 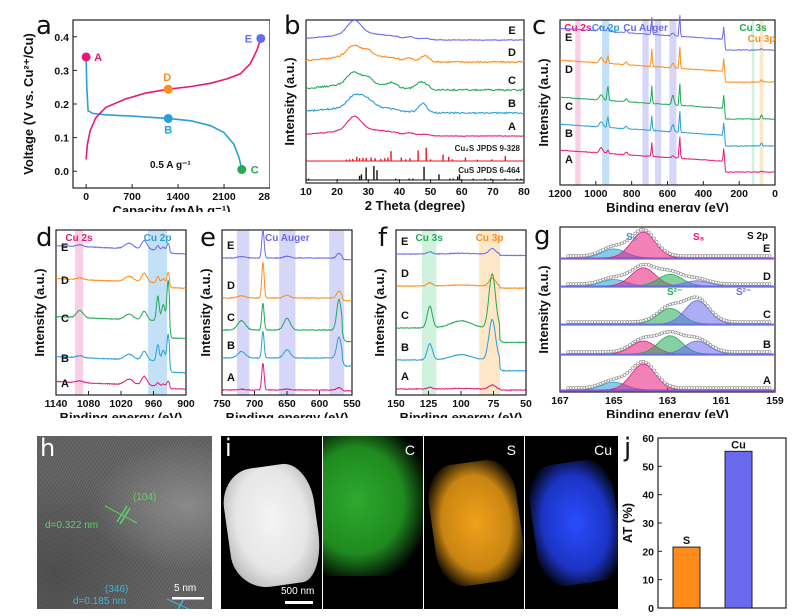 What do you see at coordinates (460, 345) in the screenshot?
I see `xps-series-B` at bounding box center [460, 345].